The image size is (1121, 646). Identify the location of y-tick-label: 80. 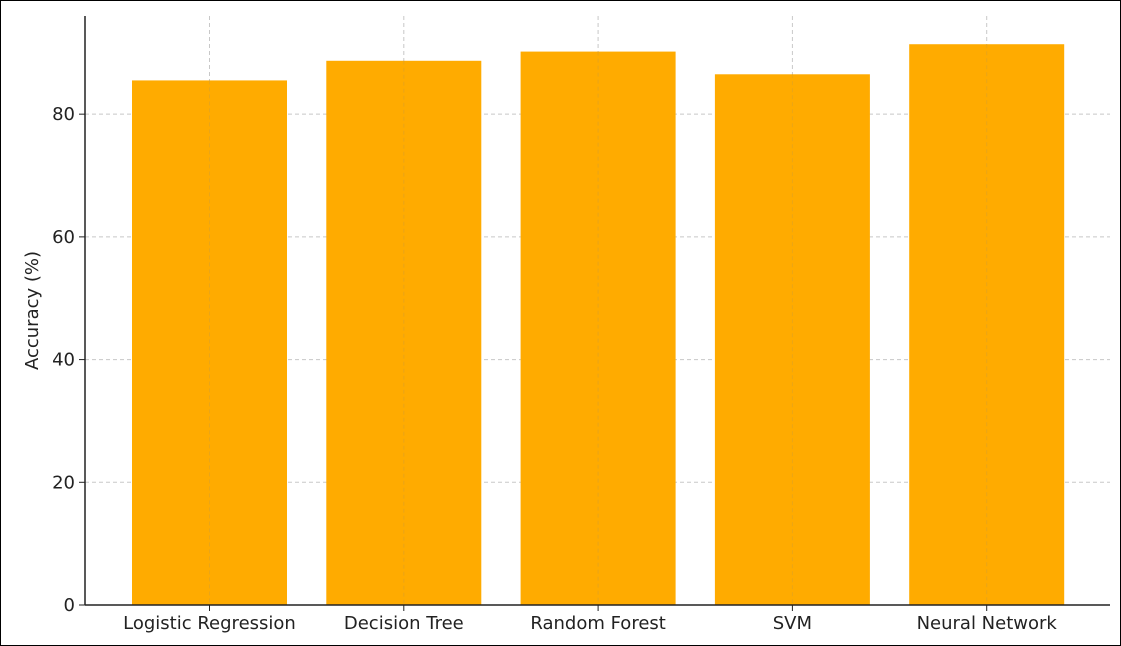
(63, 114).